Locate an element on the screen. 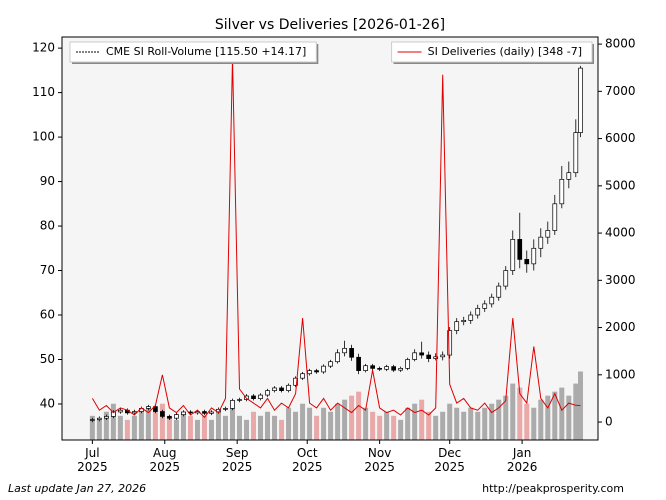  y-tick-label: 100 is located at coordinates (43, 137).